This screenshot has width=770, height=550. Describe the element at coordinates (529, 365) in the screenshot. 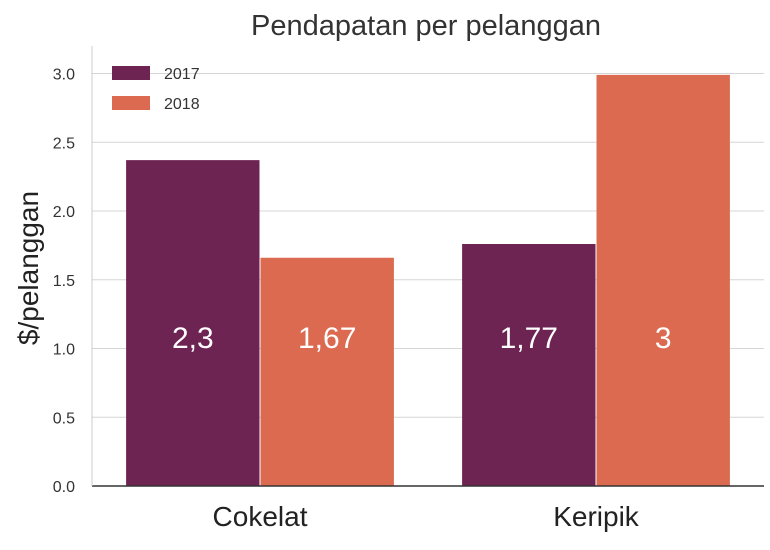

I see `bar-2017-keripik` at that location.